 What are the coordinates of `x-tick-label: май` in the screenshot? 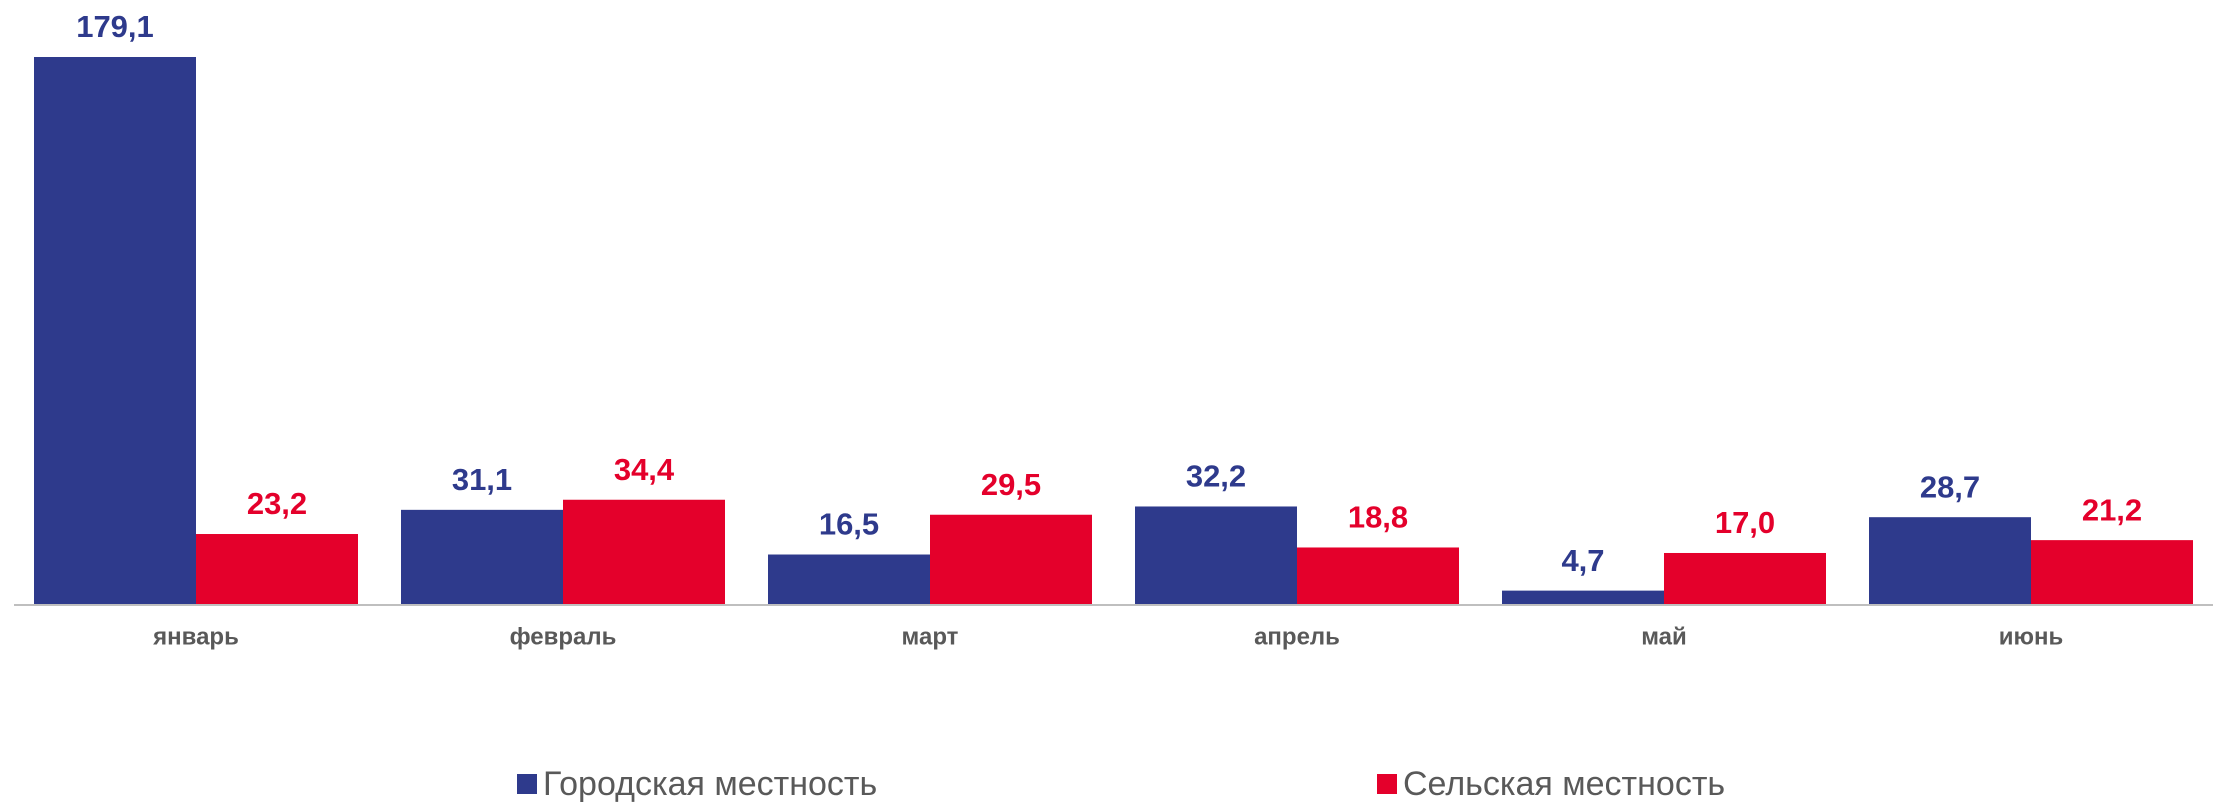 It's located at (1664, 636).